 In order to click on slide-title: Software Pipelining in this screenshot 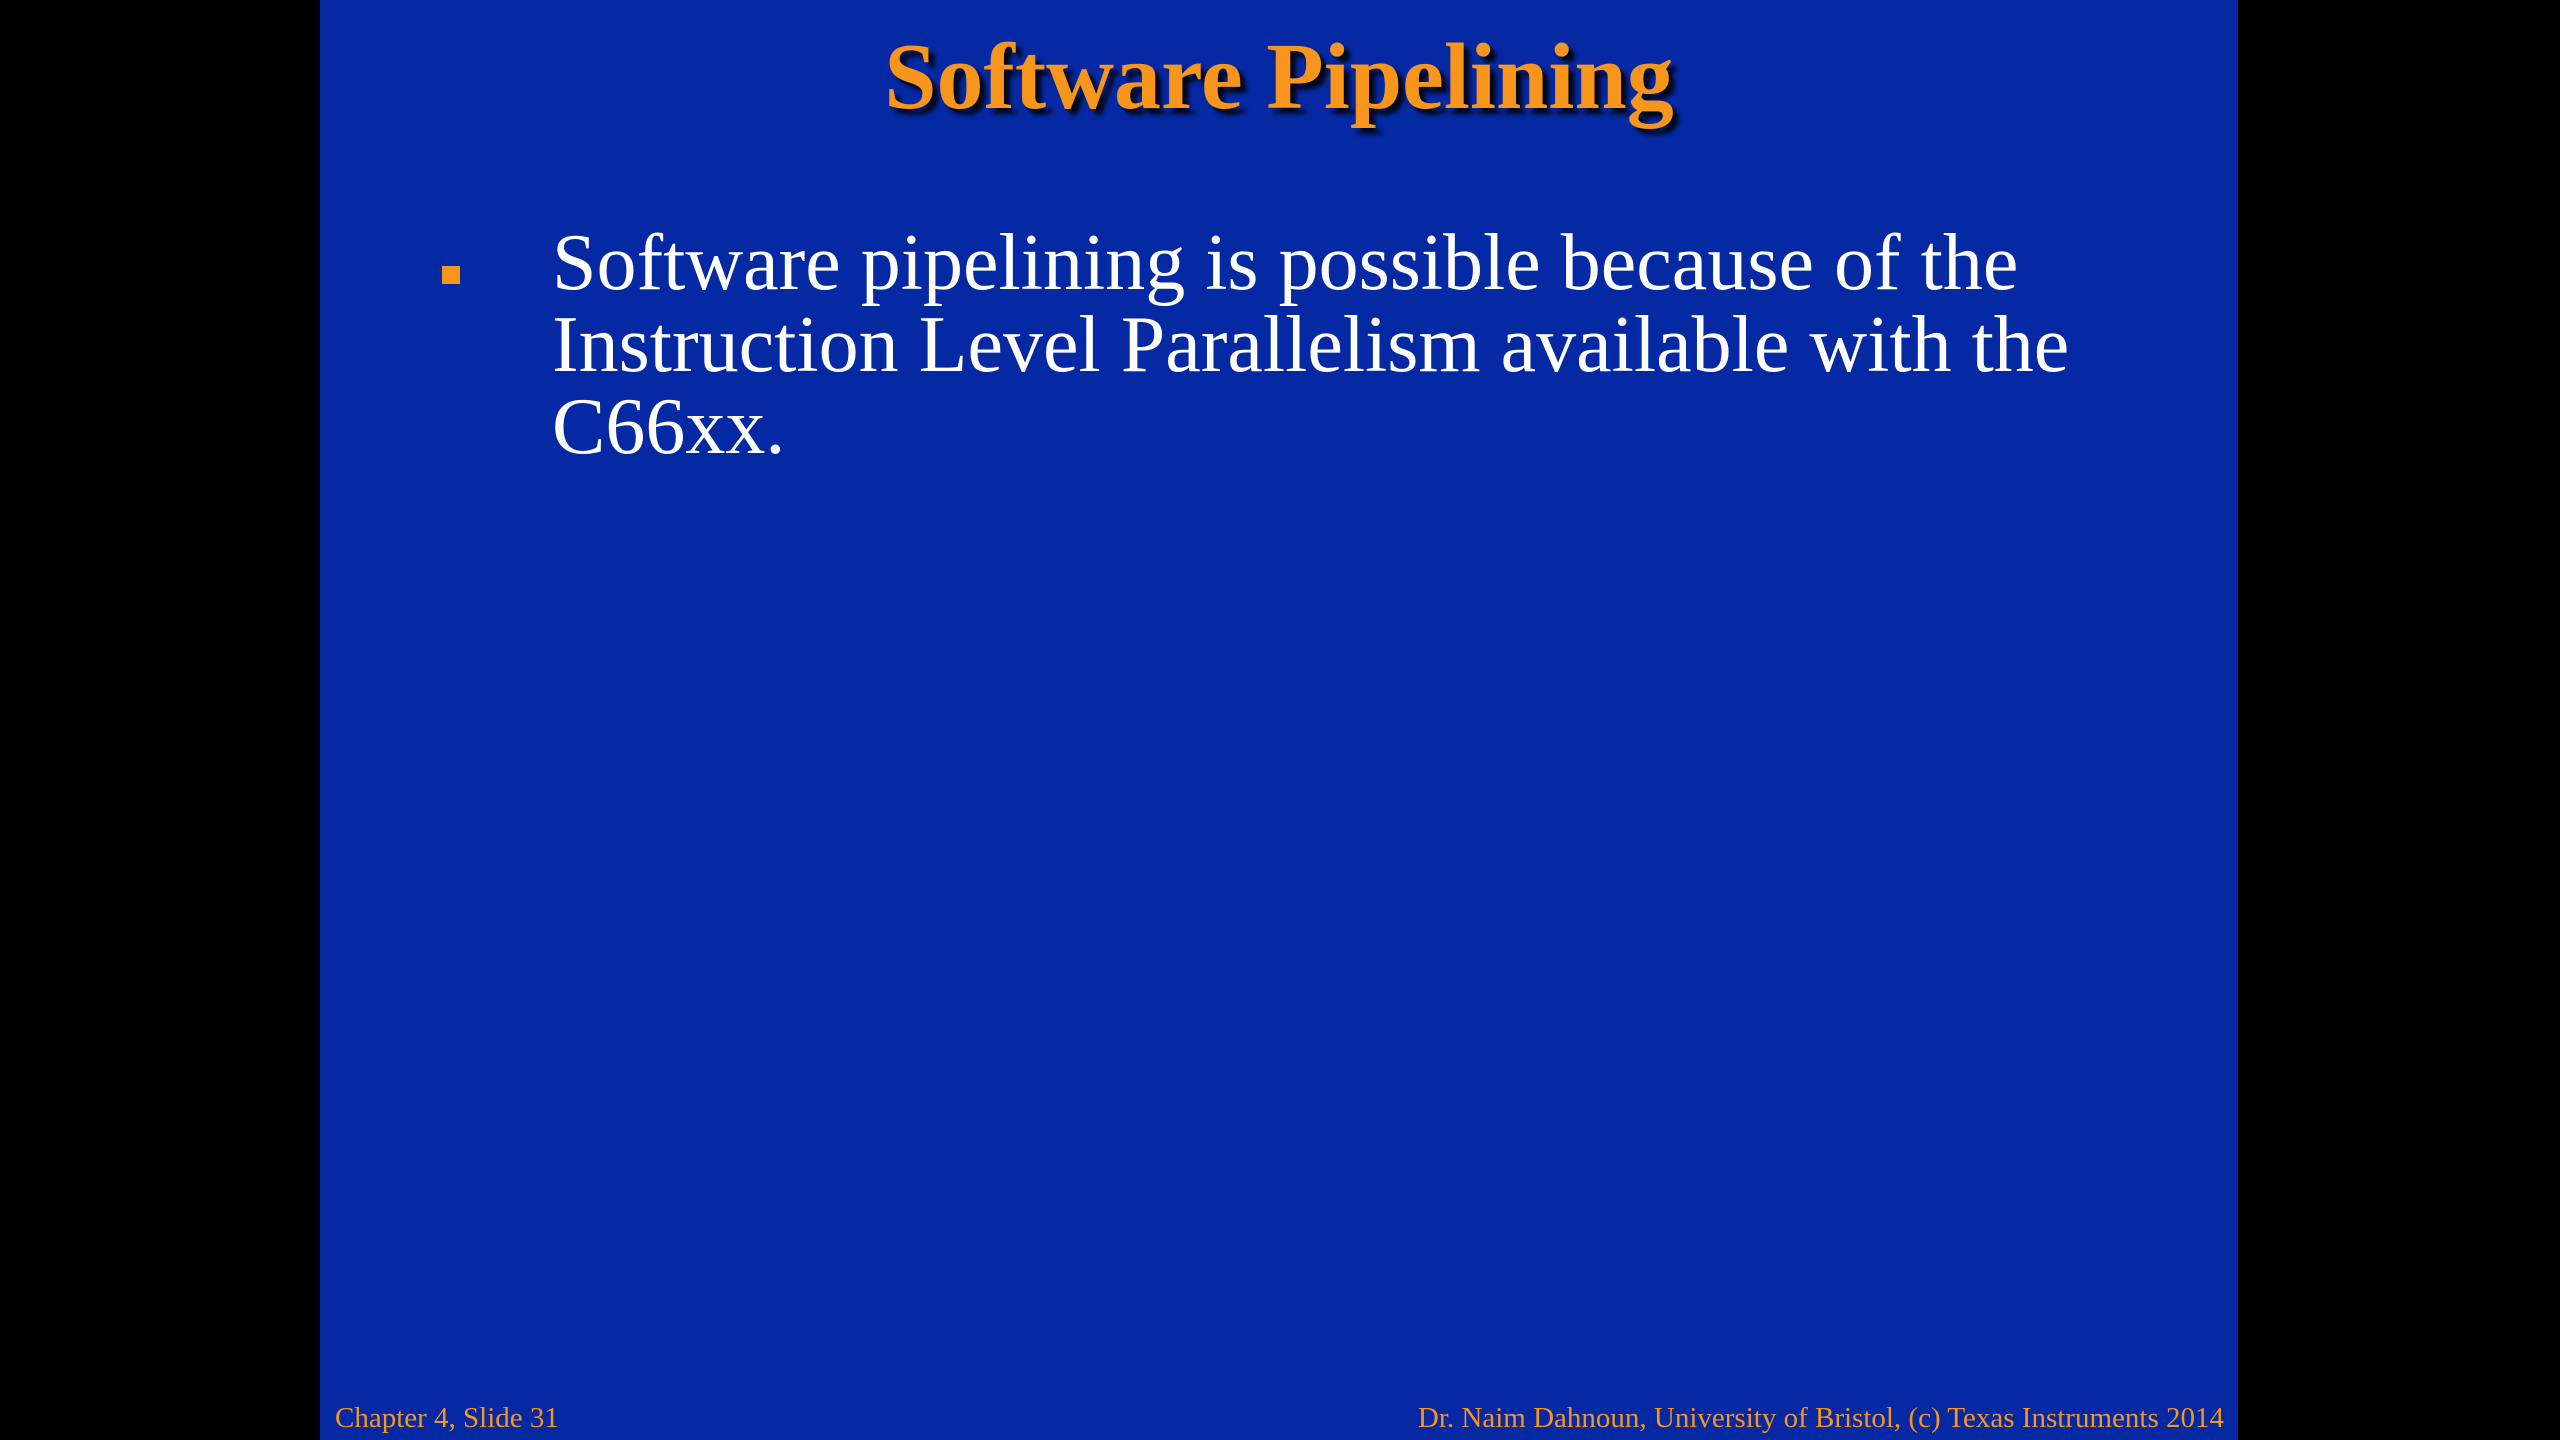, I will do `click(1279, 77)`.